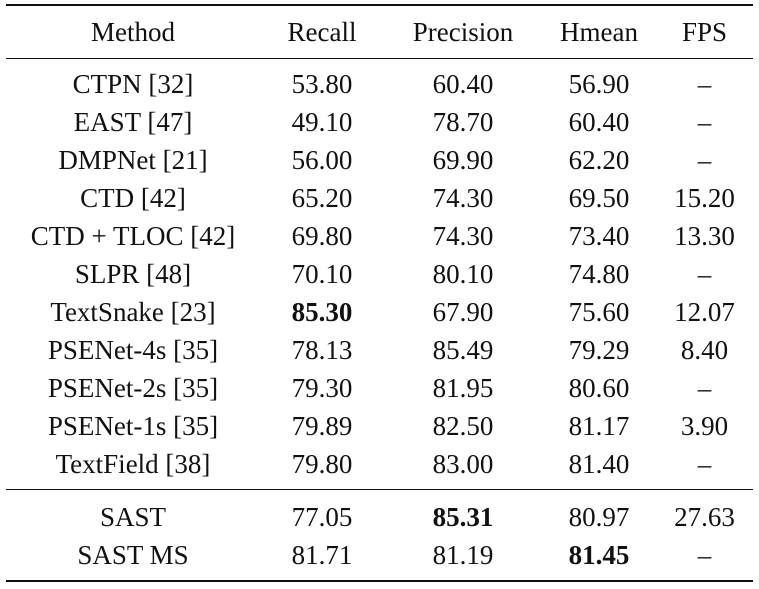  I want to click on header-fps: FPS, so click(704, 31).